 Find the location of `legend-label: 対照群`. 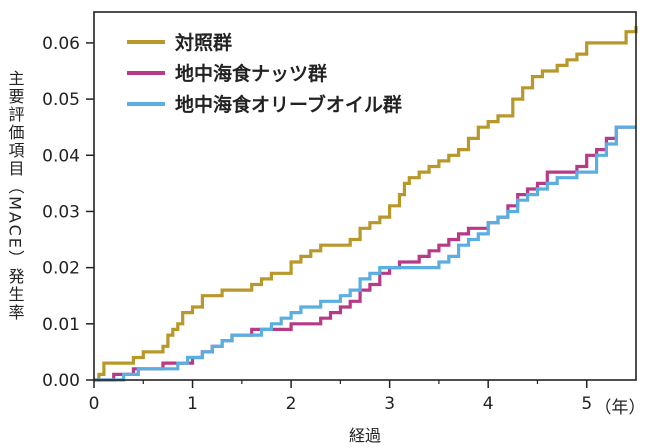

legend-label: 対照群 is located at coordinates (203, 42).